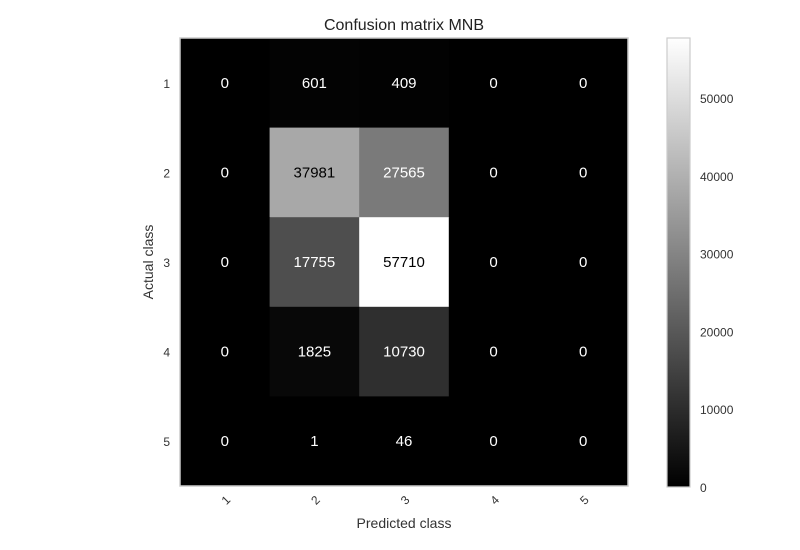 Image resolution: width=800 pixels, height=550 pixels. I want to click on colorbar-tick-label: 30000, so click(717, 255).